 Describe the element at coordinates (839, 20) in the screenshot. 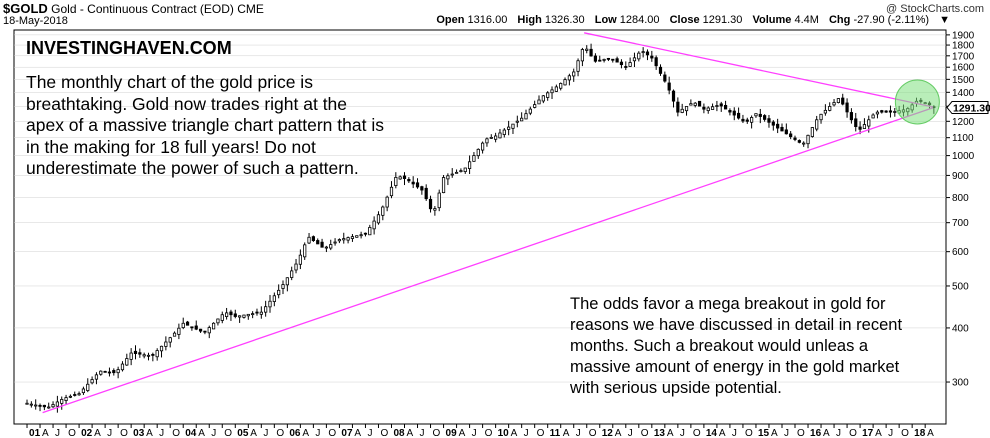

I see `chg-label: Chg` at that location.